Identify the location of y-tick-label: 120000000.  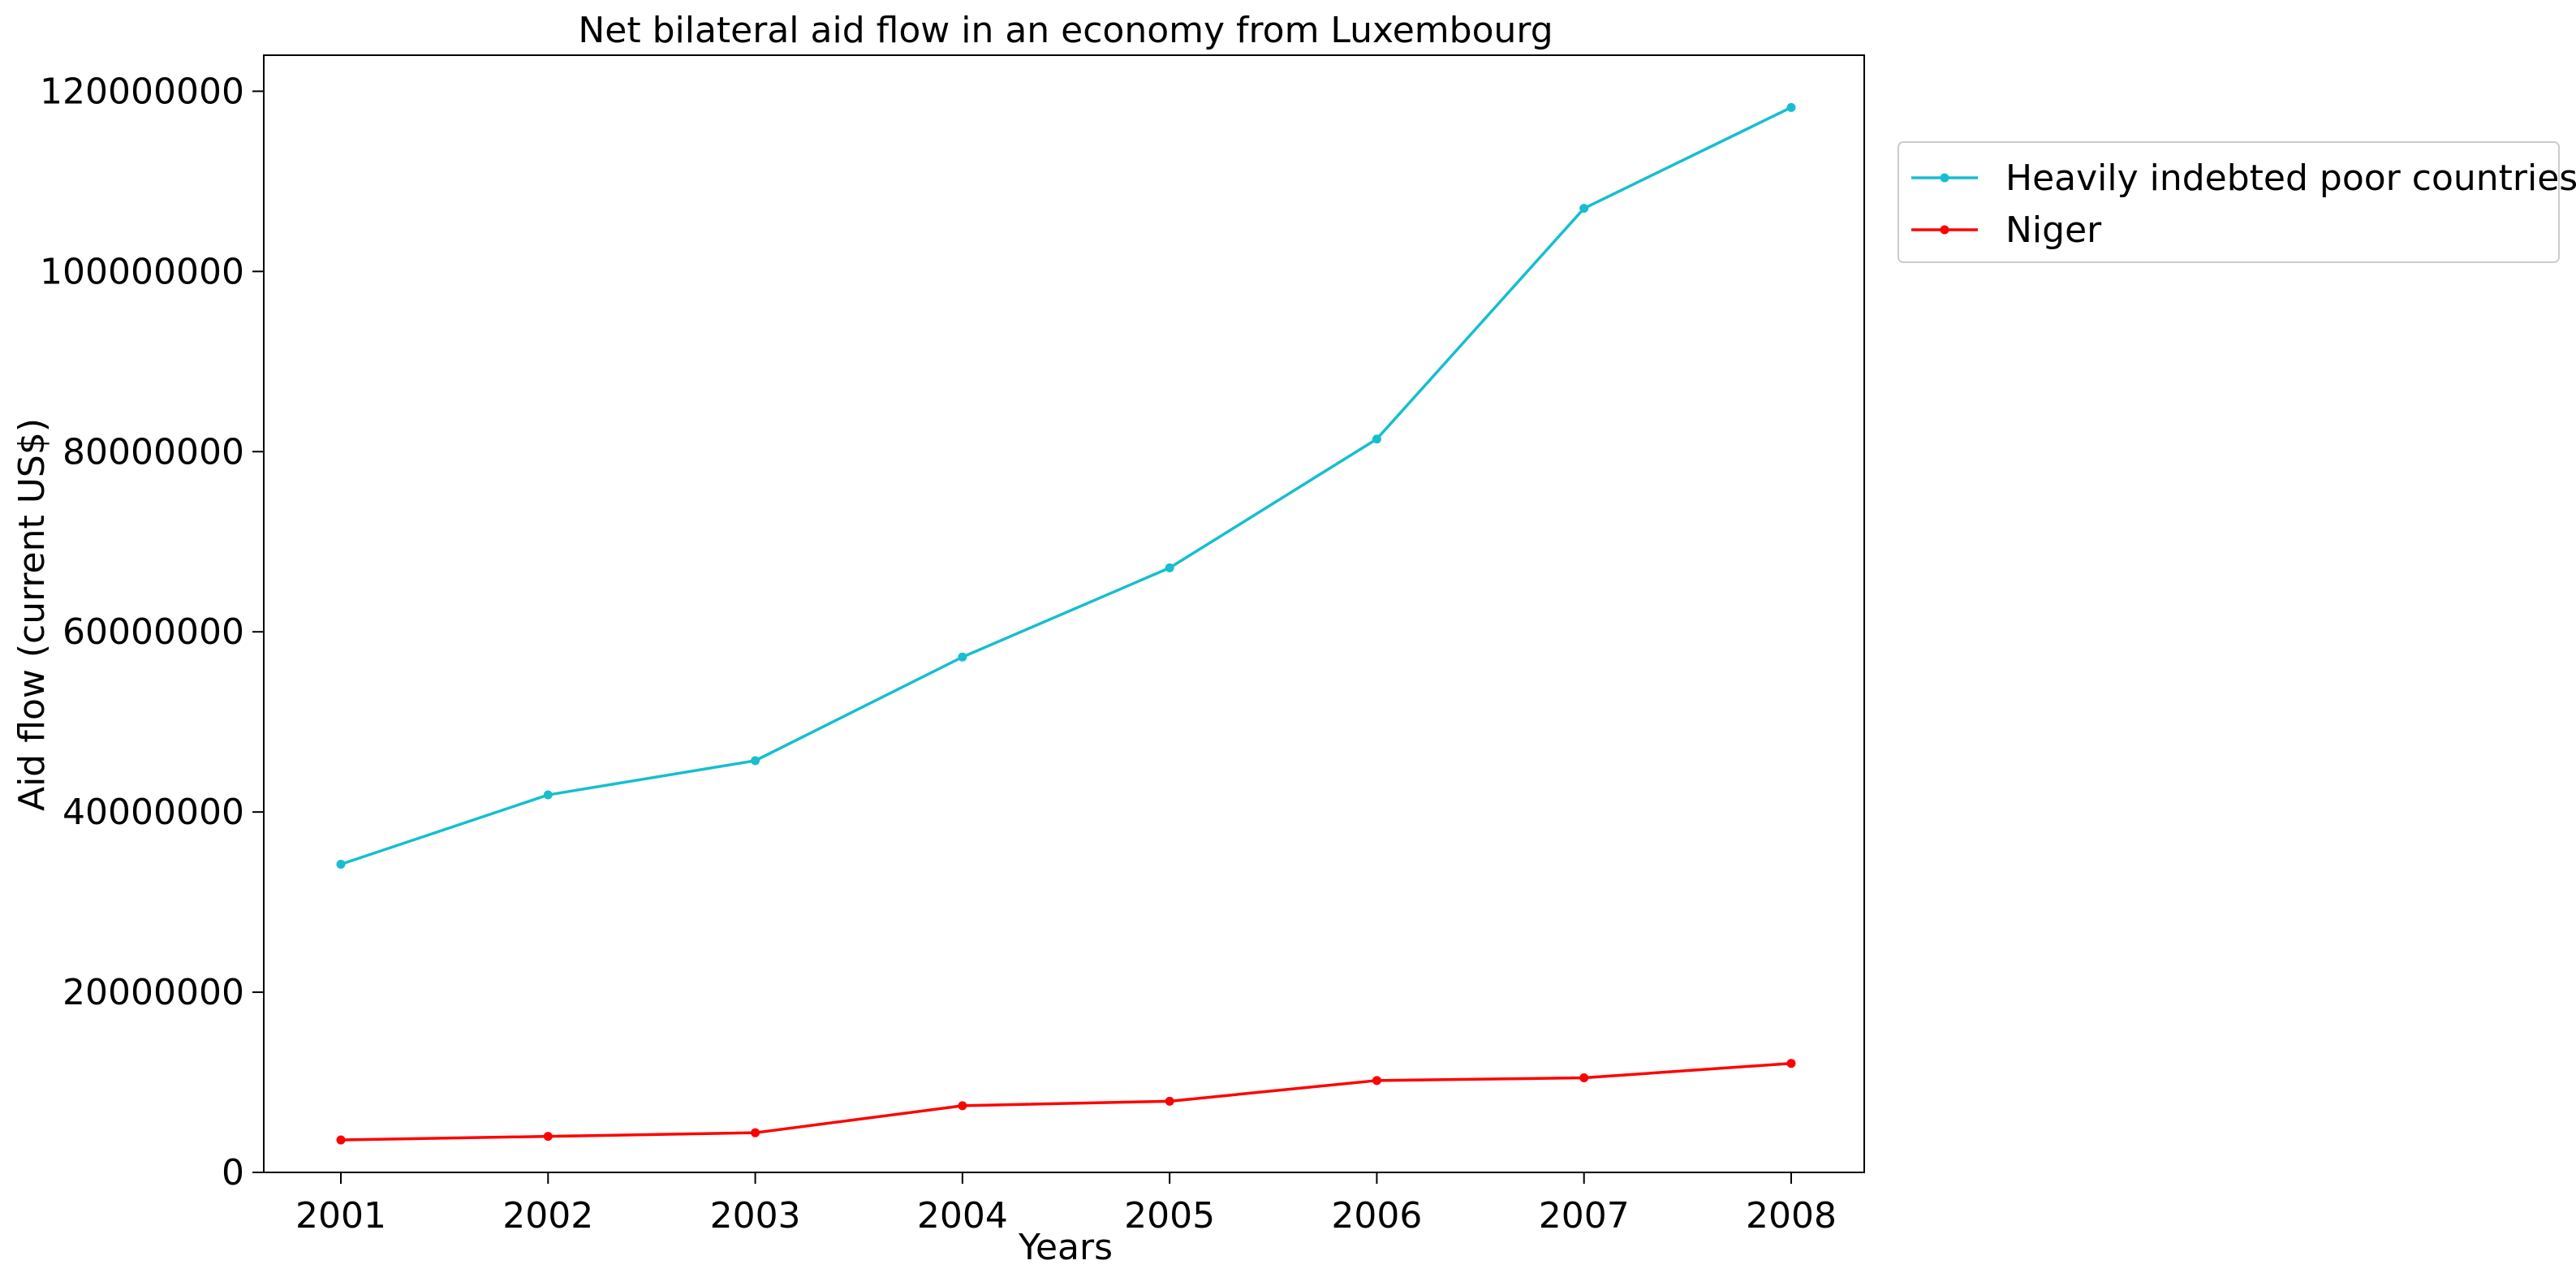
(142, 91).